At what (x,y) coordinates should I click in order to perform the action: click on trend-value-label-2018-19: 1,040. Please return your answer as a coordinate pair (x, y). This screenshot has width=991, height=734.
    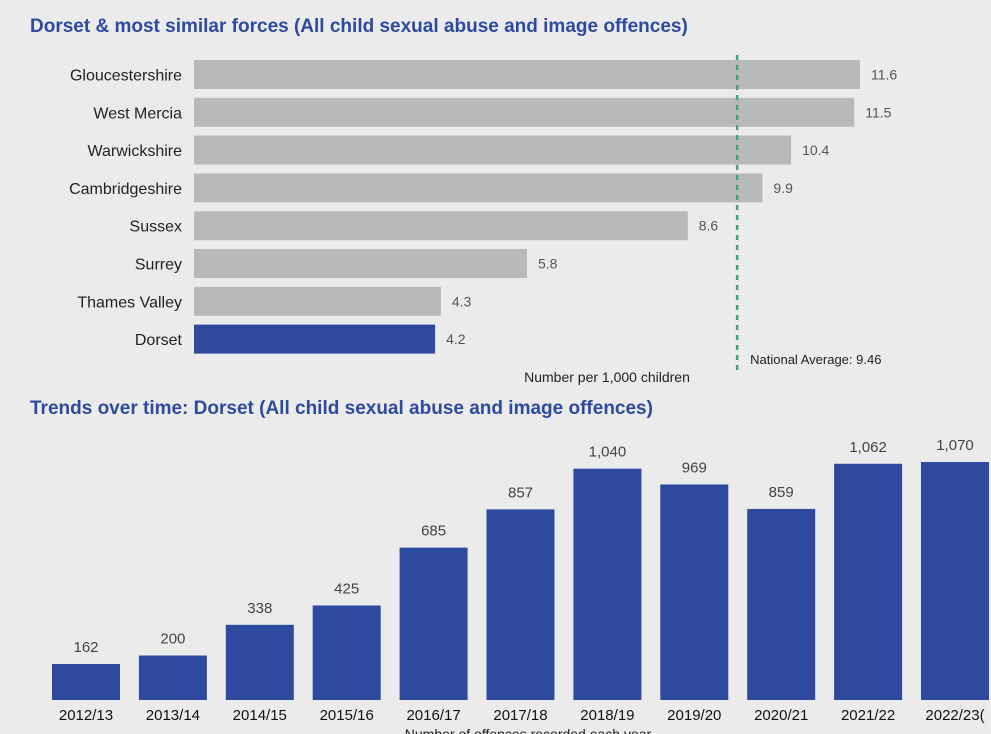
    Looking at the image, I should click on (608, 452).